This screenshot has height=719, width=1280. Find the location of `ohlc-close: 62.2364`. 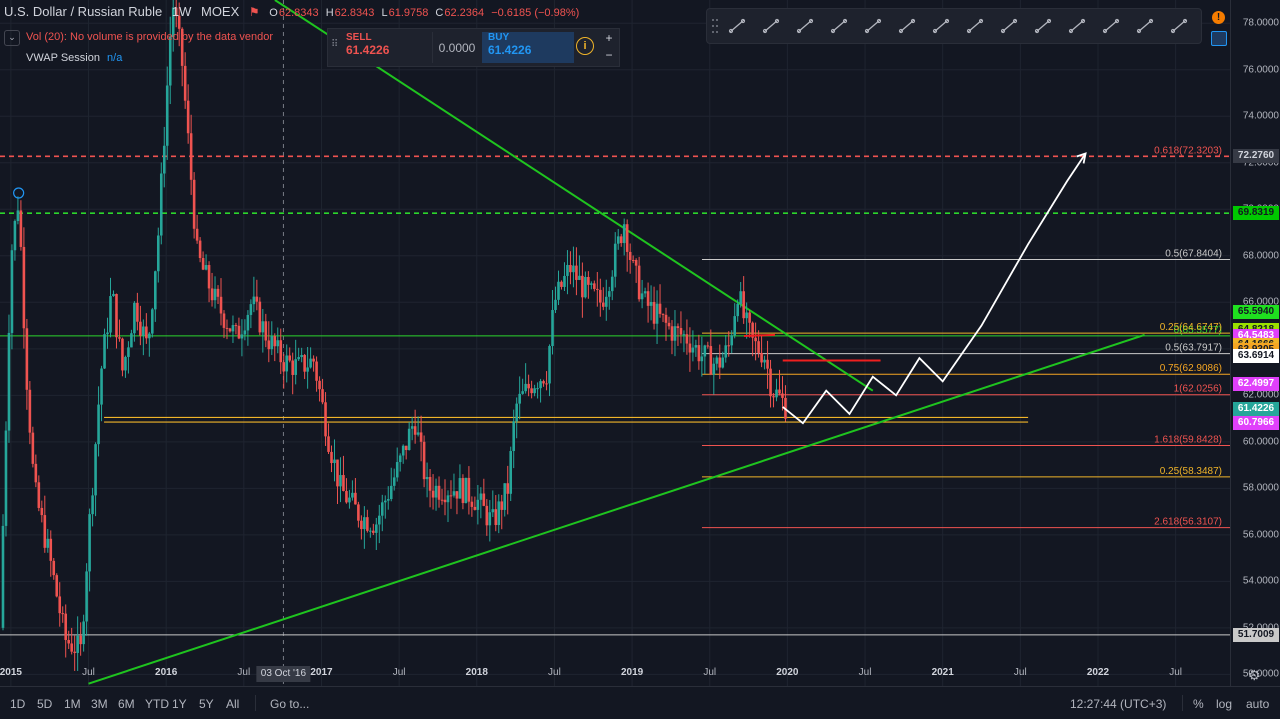

ohlc-close: 62.2364 is located at coordinates (464, 13).